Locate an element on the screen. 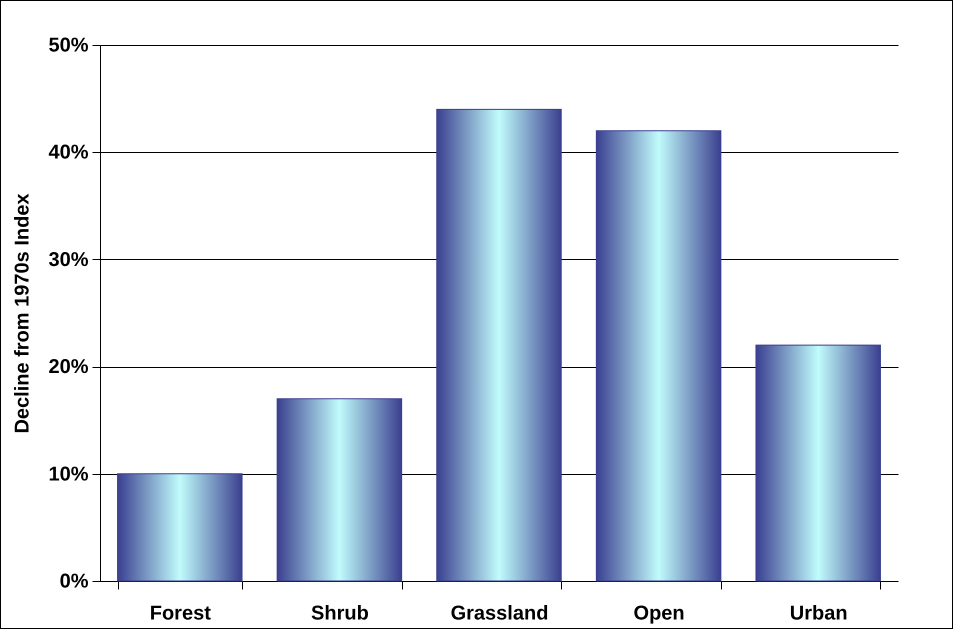  x-tick-label: Shrub is located at coordinates (340, 613).